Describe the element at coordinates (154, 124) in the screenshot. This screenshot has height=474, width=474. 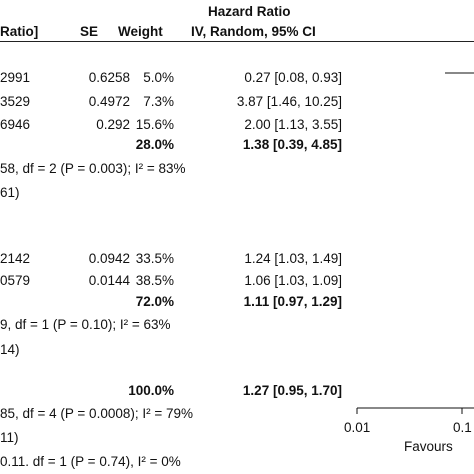
I see `table-row-3-weight: 15.6%` at that location.